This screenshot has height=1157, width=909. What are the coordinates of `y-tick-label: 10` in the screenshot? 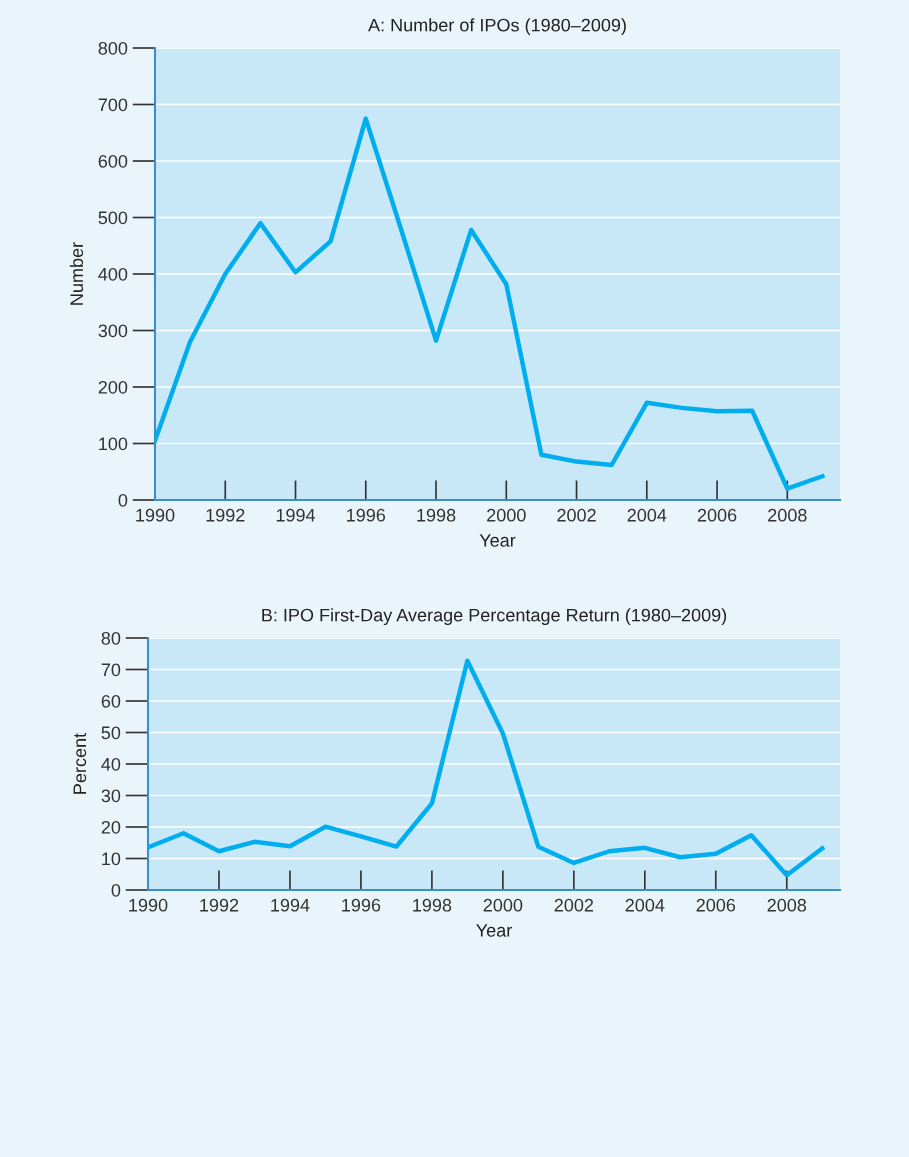 It's located at (111, 859).